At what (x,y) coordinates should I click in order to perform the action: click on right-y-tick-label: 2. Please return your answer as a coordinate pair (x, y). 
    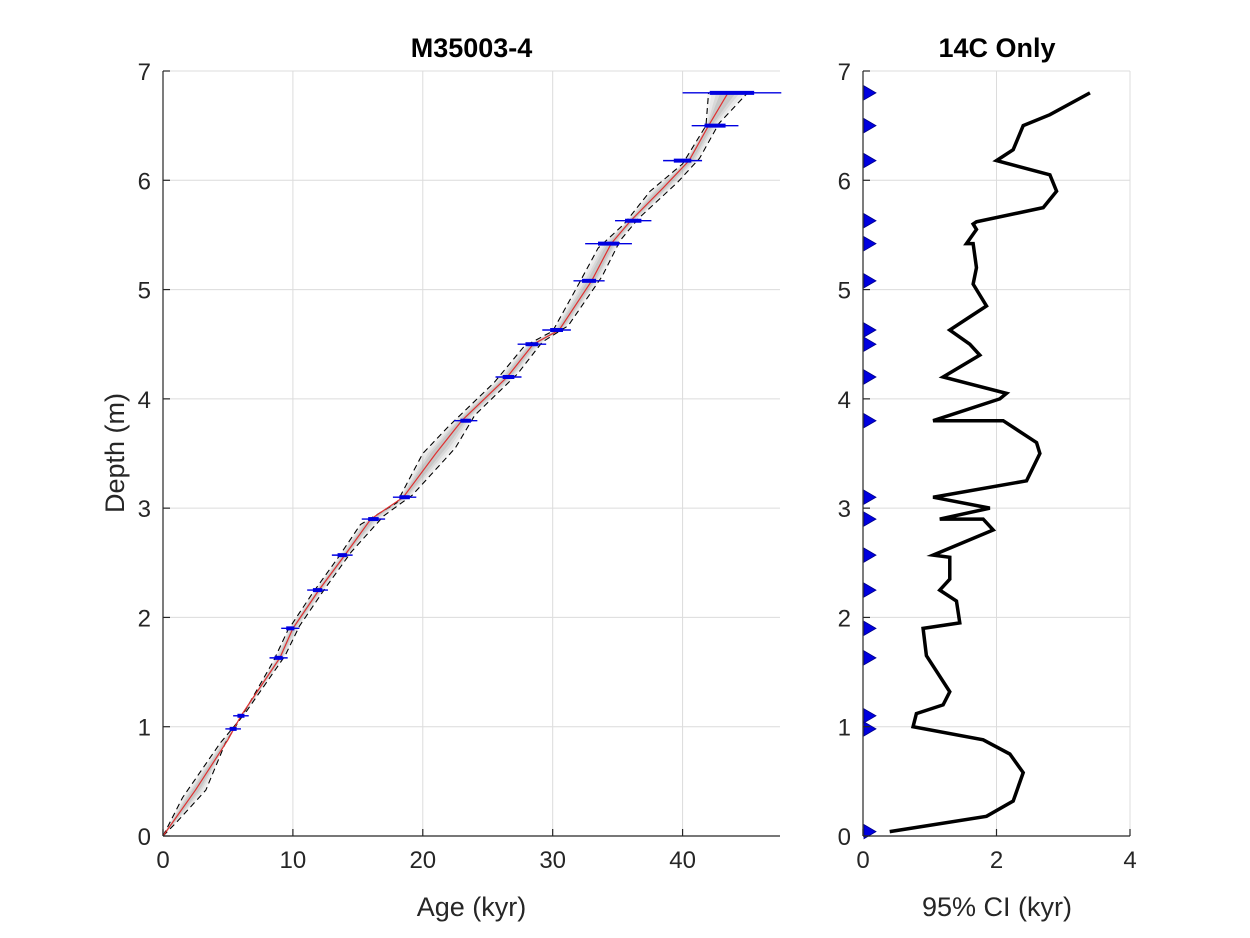
    Looking at the image, I should click on (844, 618).